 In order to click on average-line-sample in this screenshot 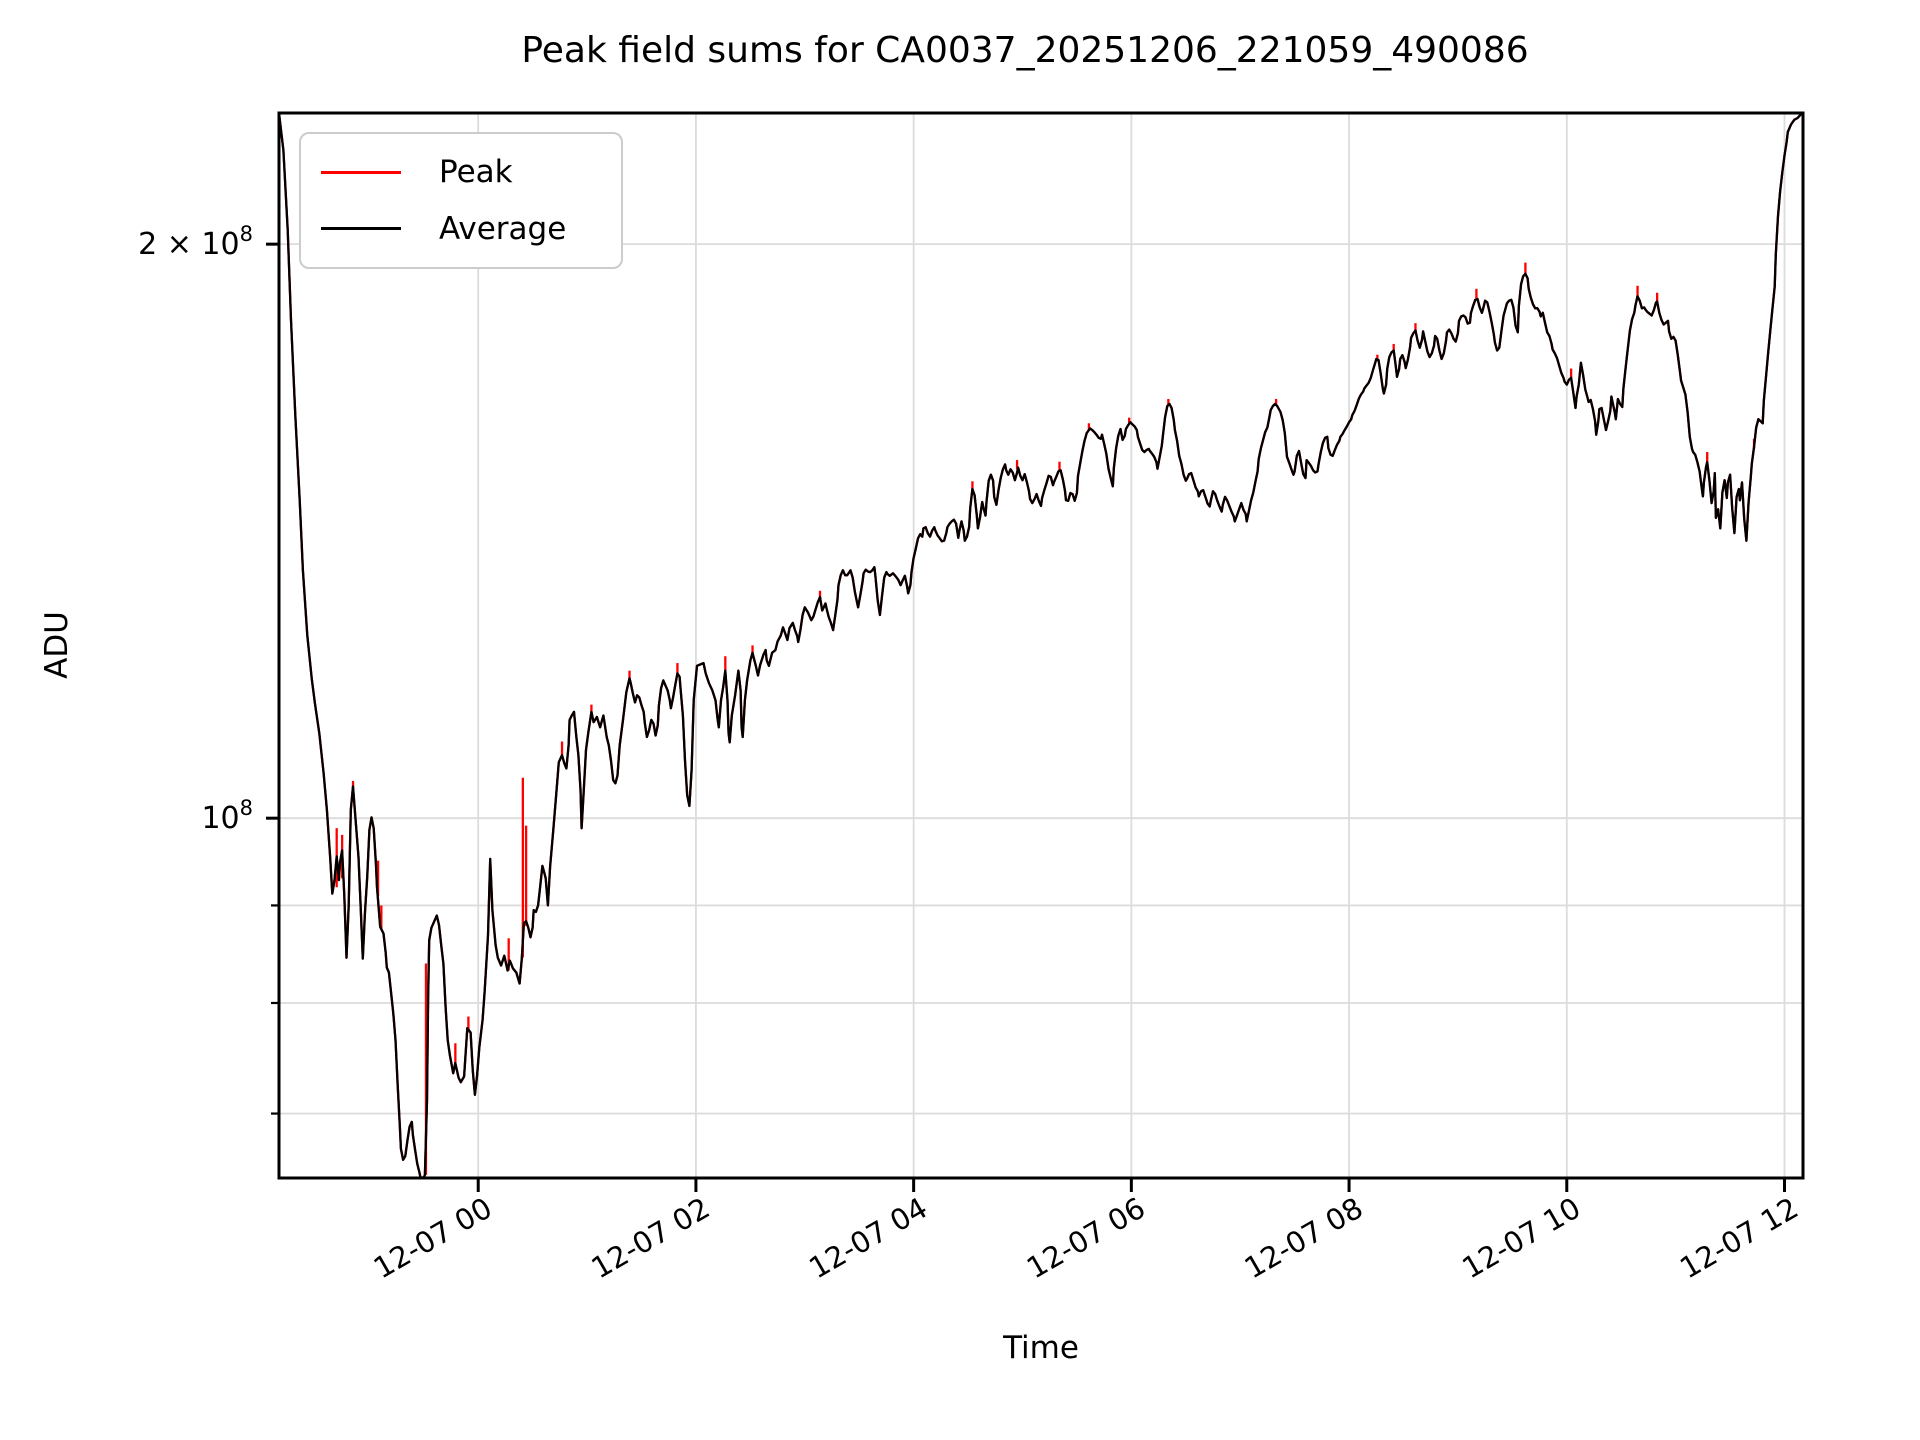, I will do `click(361, 229)`.